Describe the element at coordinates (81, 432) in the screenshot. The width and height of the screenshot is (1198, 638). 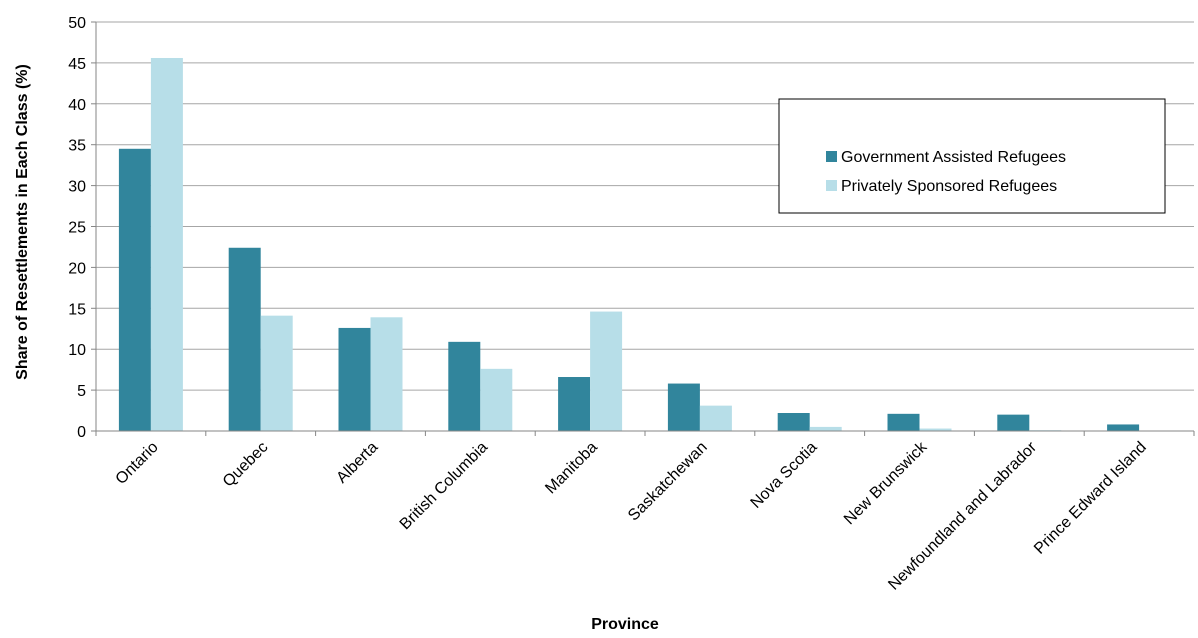
I see `y-tick-label: 0` at that location.